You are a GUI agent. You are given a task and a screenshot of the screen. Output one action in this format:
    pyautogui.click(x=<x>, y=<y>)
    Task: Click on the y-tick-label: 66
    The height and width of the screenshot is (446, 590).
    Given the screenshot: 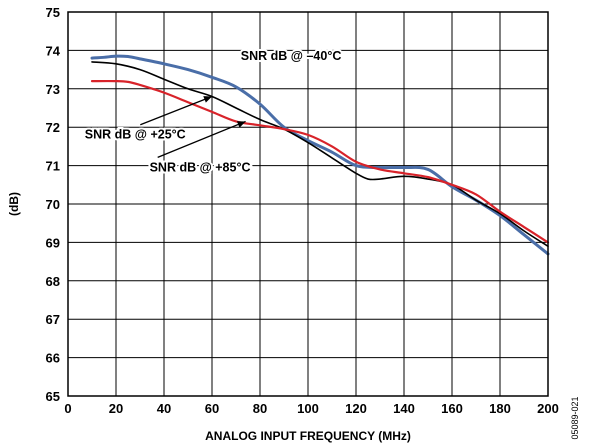 What is the action you would take?
    pyautogui.click(x=53, y=358)
    